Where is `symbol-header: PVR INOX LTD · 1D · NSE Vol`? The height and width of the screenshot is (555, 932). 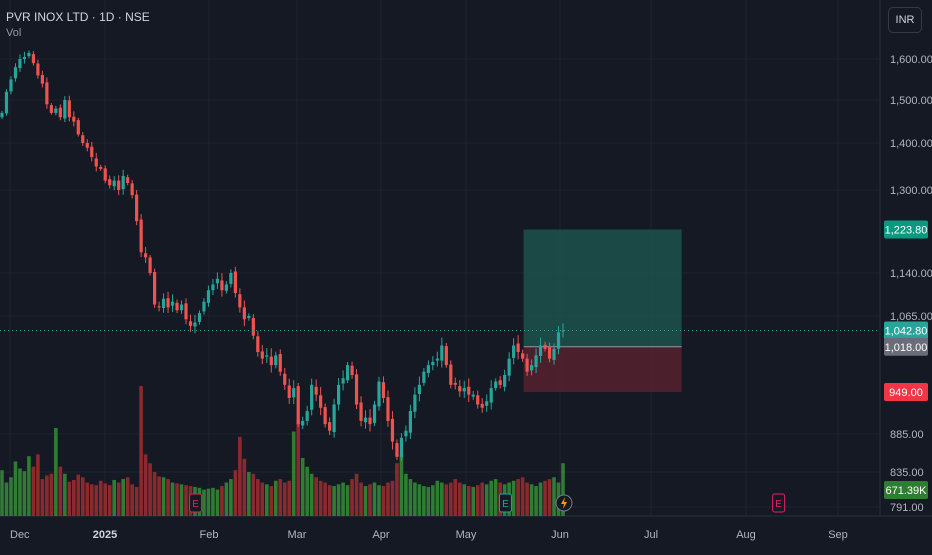
symbol-header: PVR INOX LTD · 1D · NSE Vol is located at coordinates (78, 24).